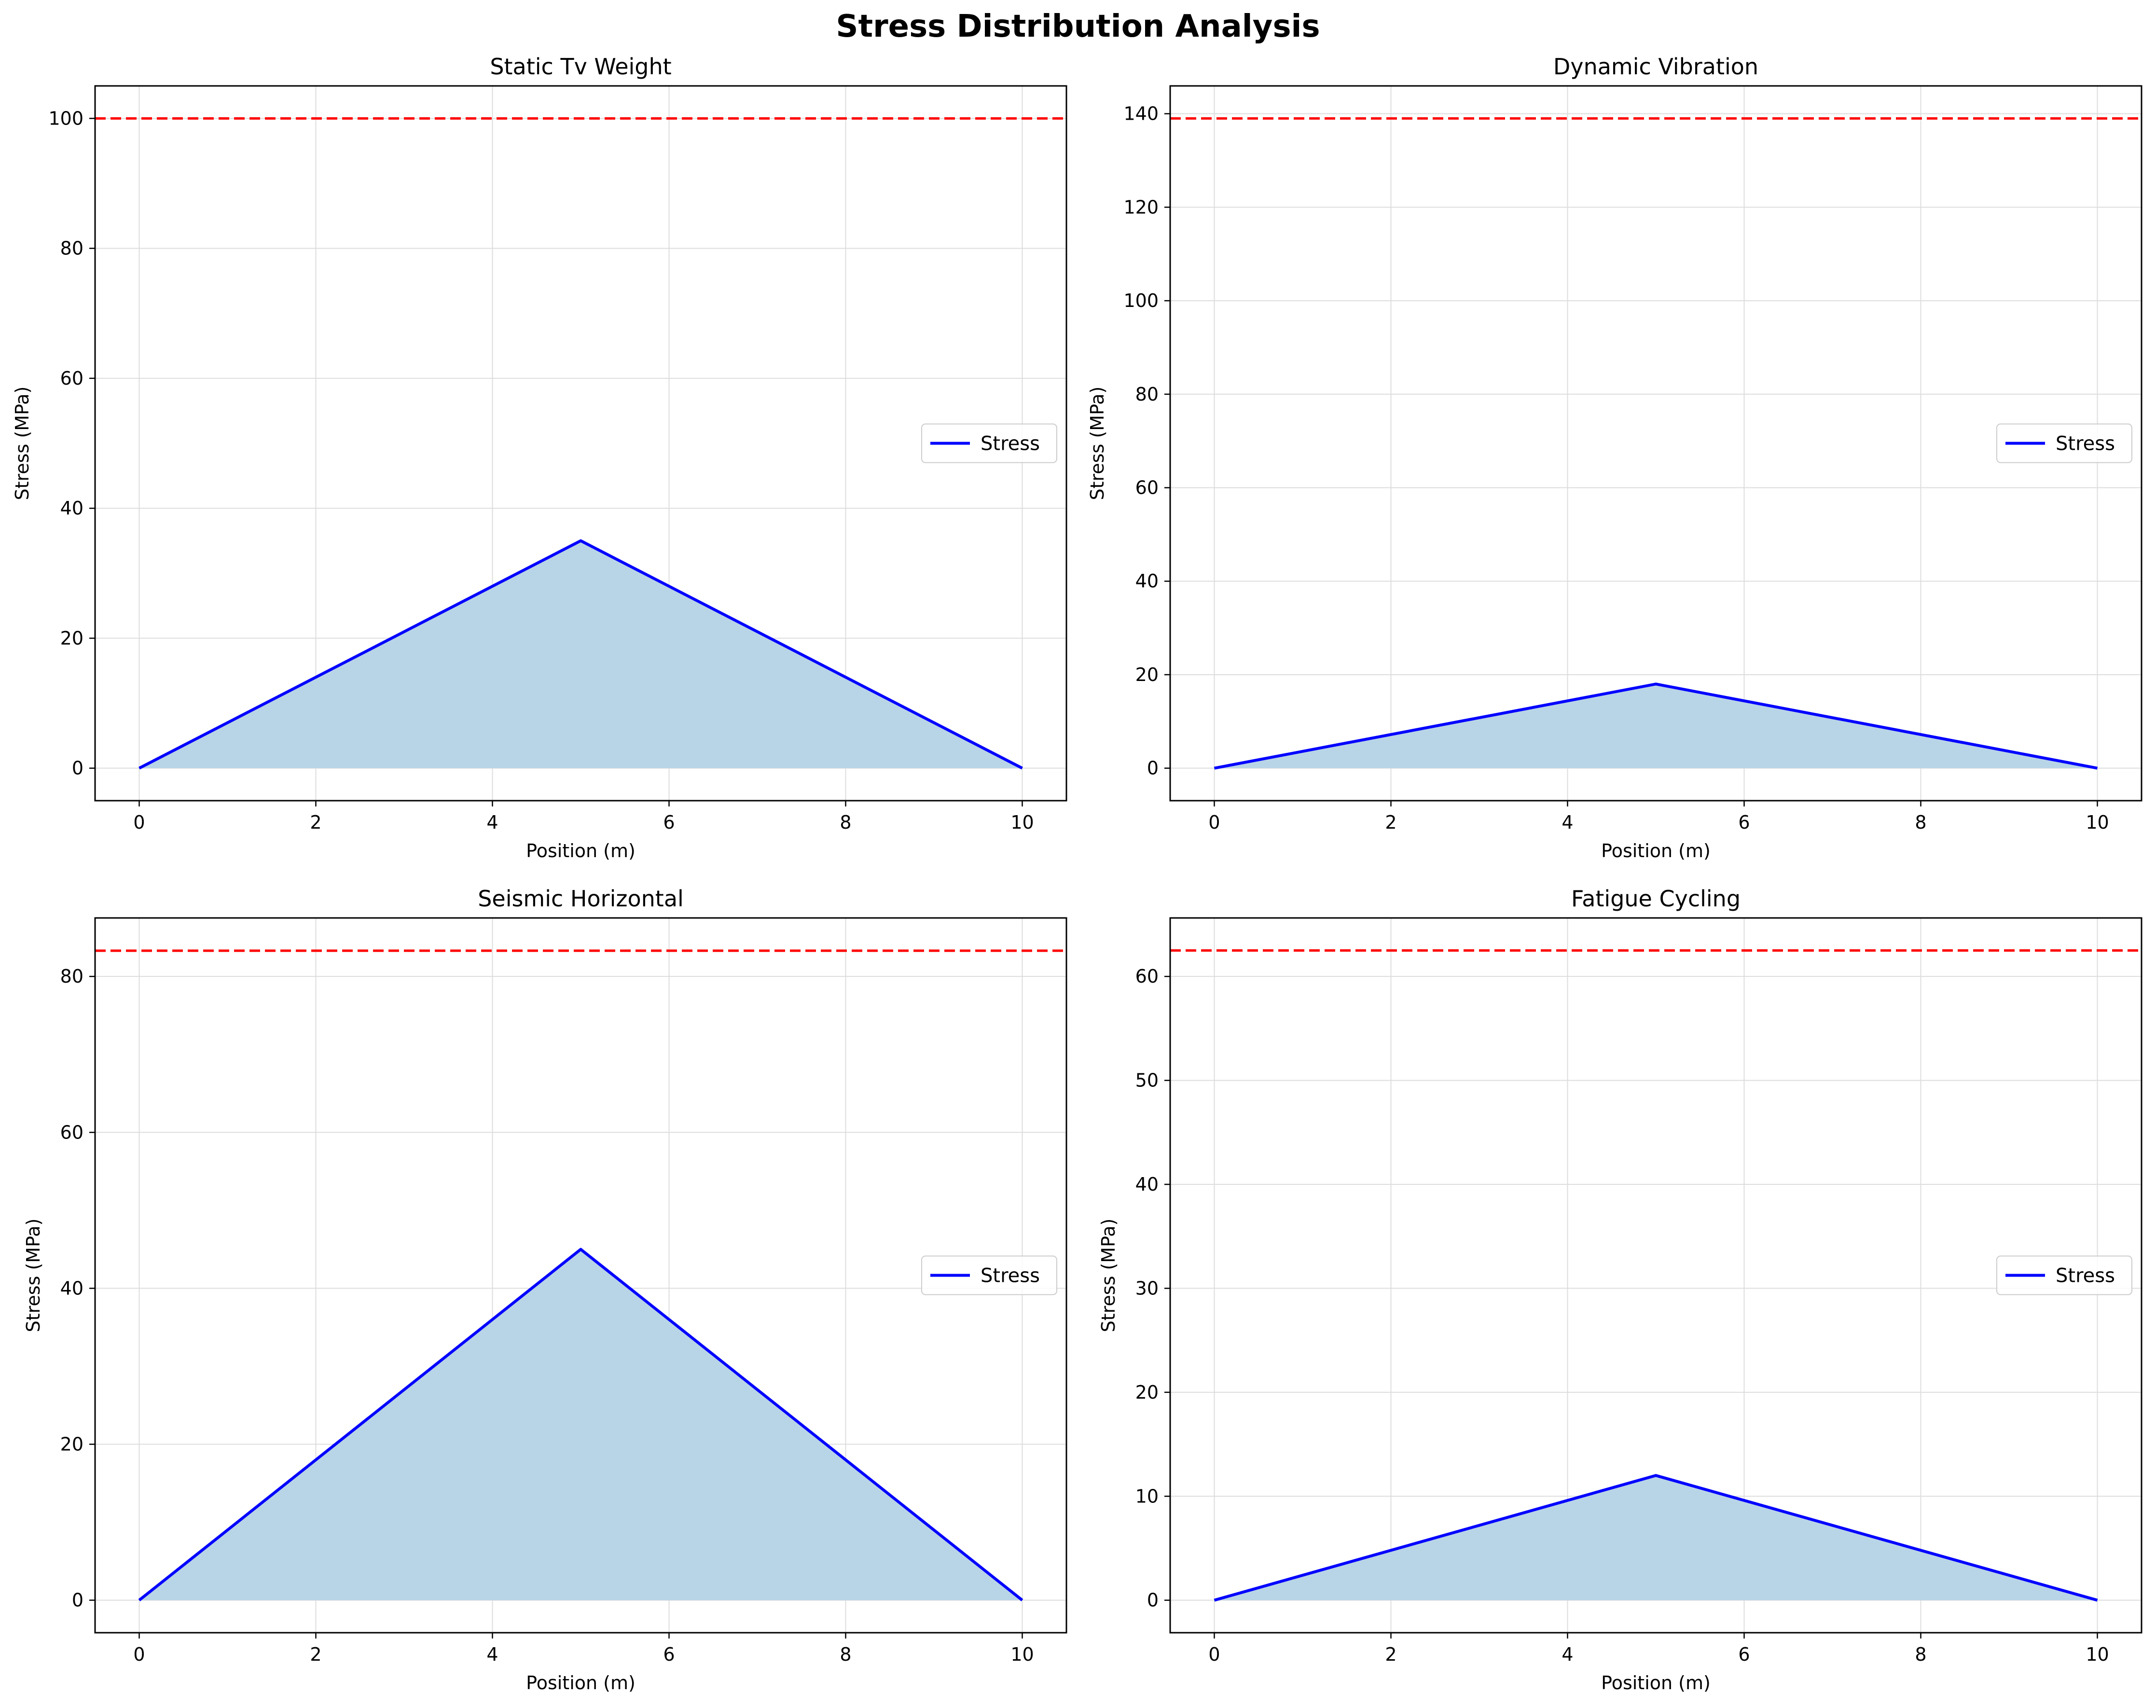  What do you see at coordinates (580, 67) in the screenshot?
I see `subplot-title: Static Tv Weight` at bounding box center [580, 67].